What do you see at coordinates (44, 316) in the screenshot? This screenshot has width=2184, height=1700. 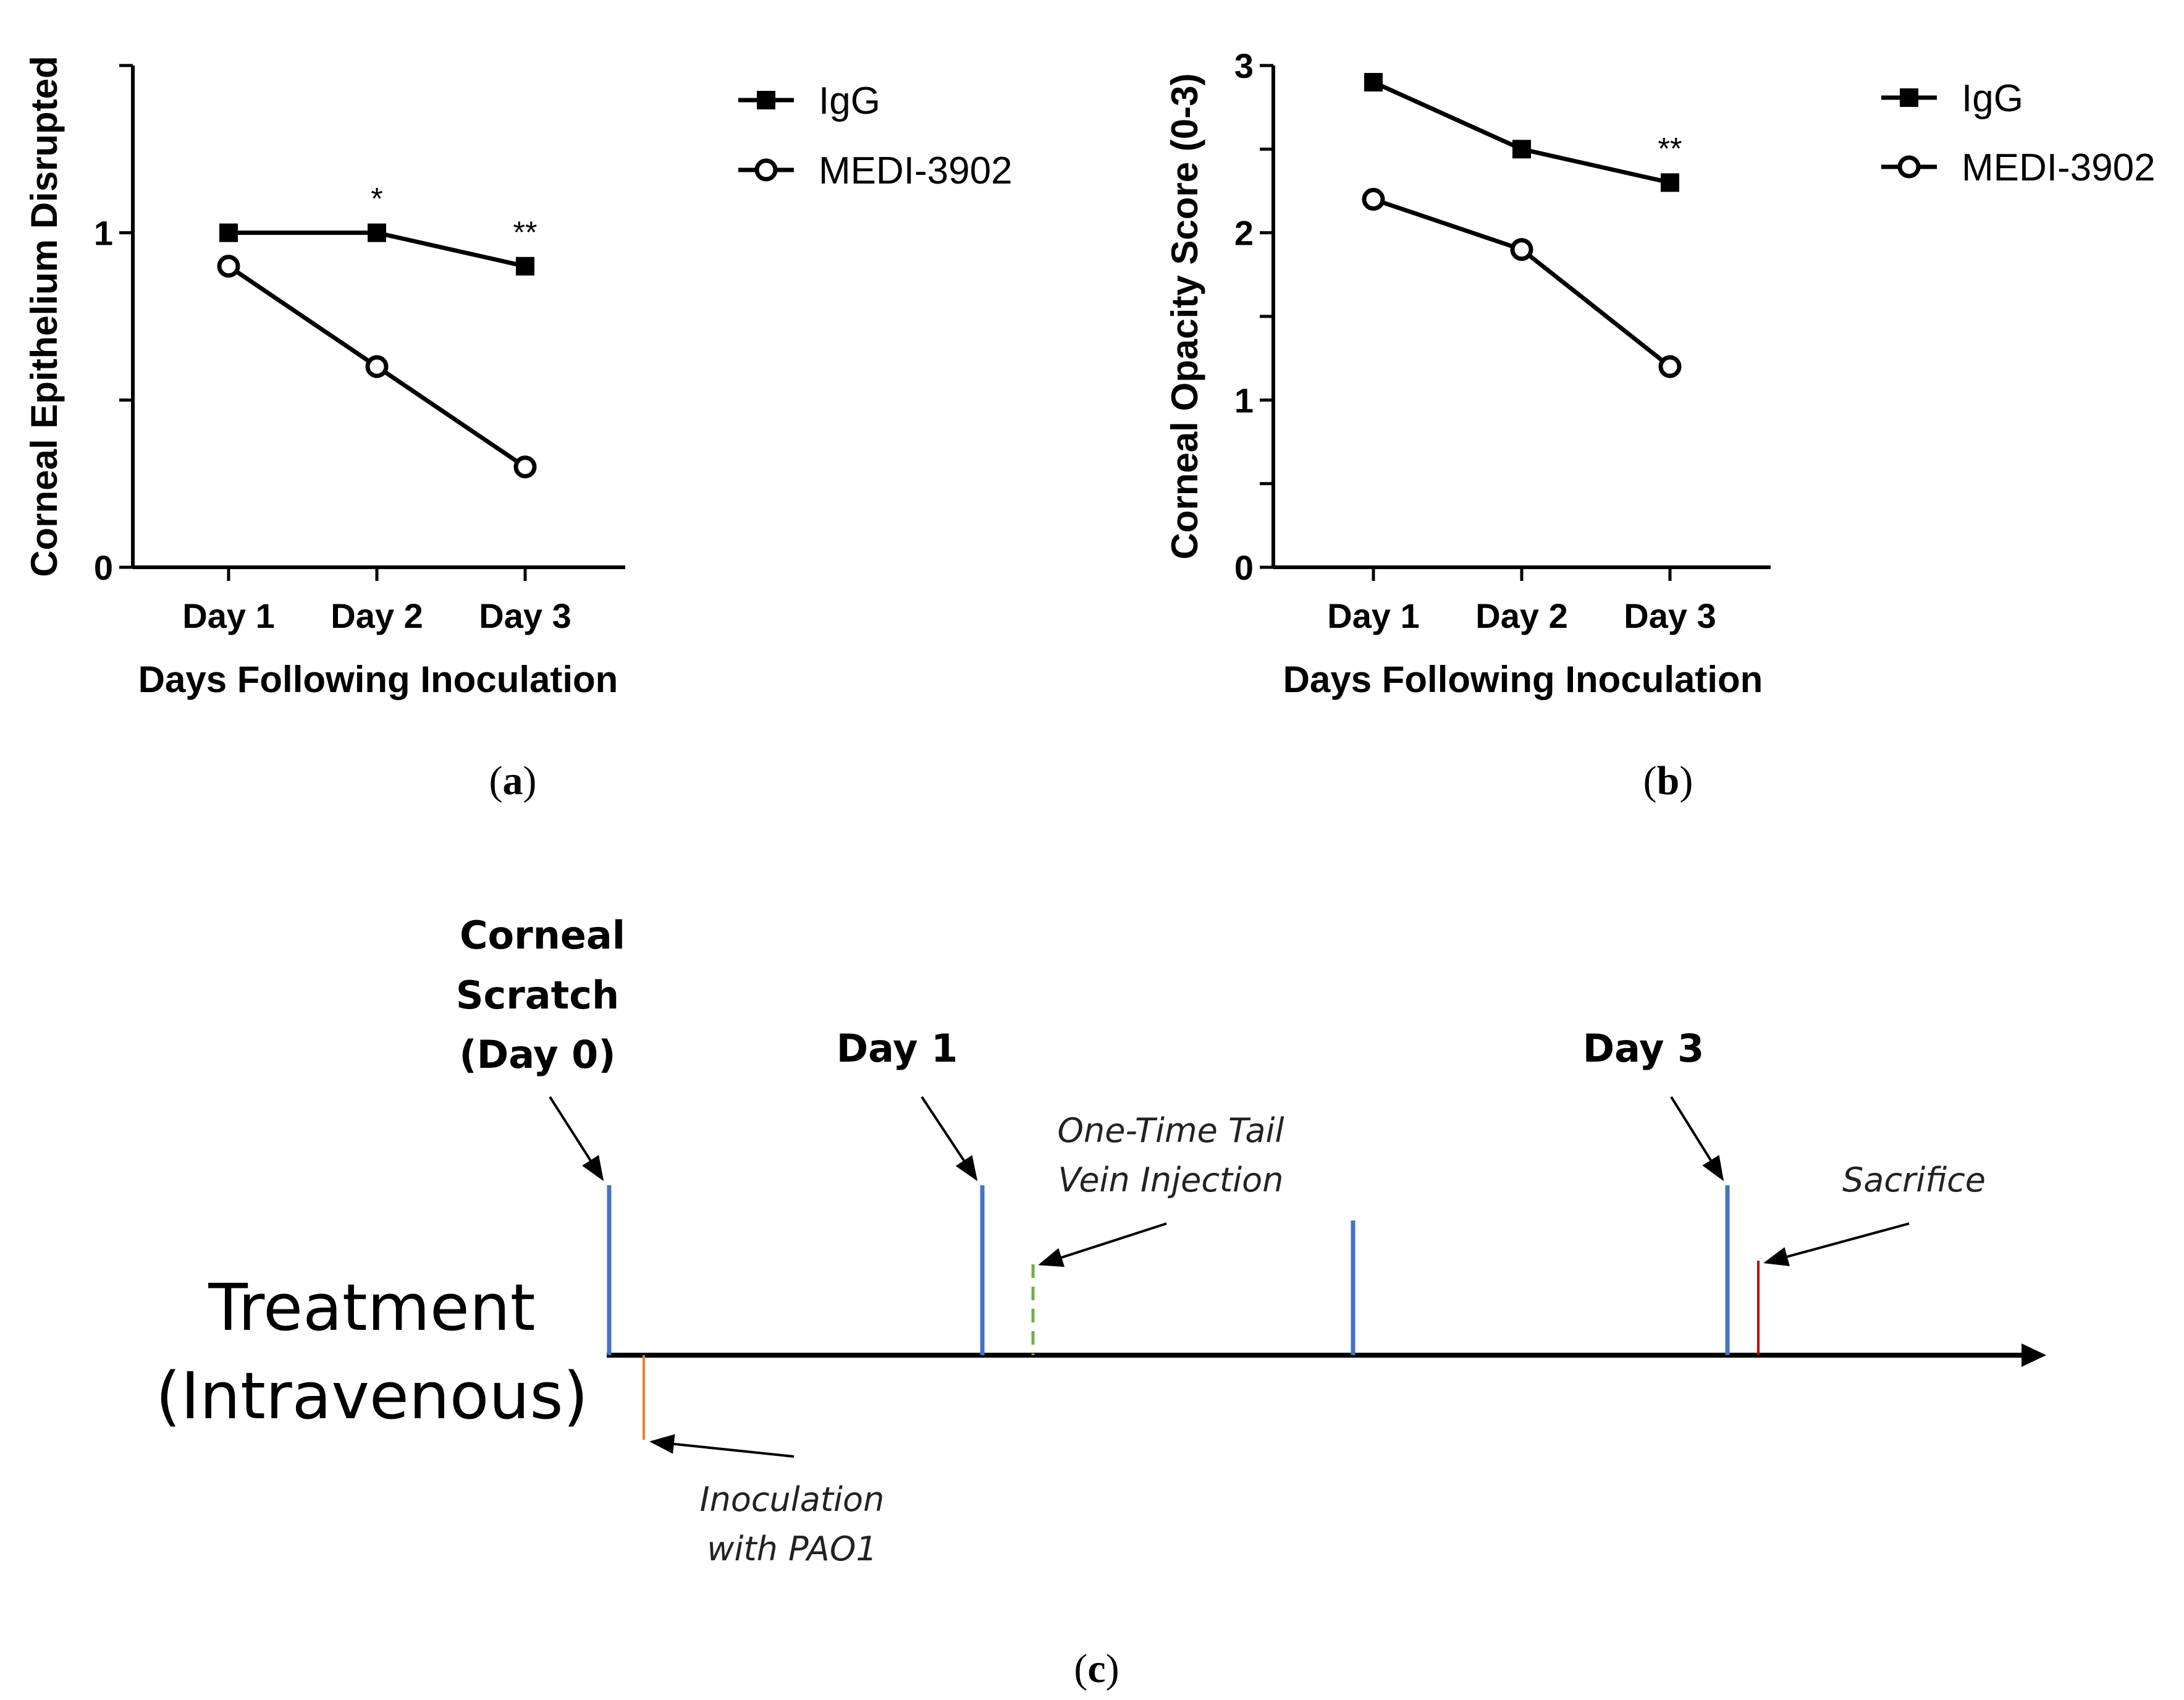 I see `y-axis-title: Corneal Epithelium Disrupted` at bounding box center [44, 316].